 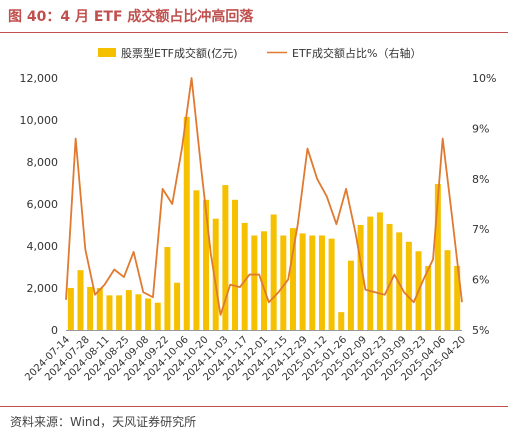 I want to click on left-tick-label: 10,000, so click(x=39, y=120).